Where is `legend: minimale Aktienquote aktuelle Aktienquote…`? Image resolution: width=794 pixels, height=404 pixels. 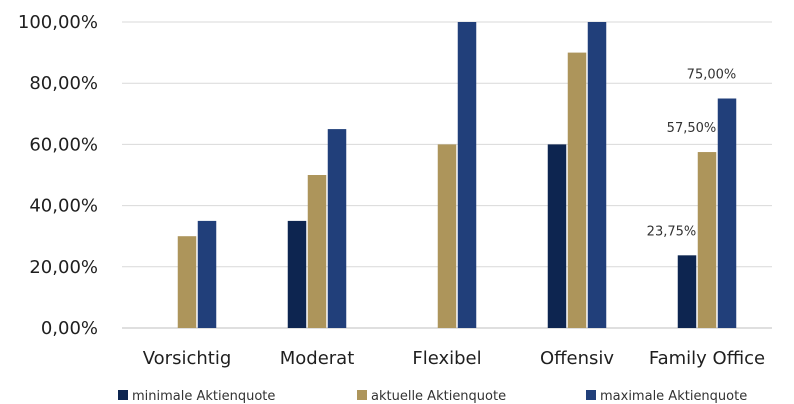
legend: minimale Aktienquote aktuelle Aktienquote… is located at coordinates (432, 396).